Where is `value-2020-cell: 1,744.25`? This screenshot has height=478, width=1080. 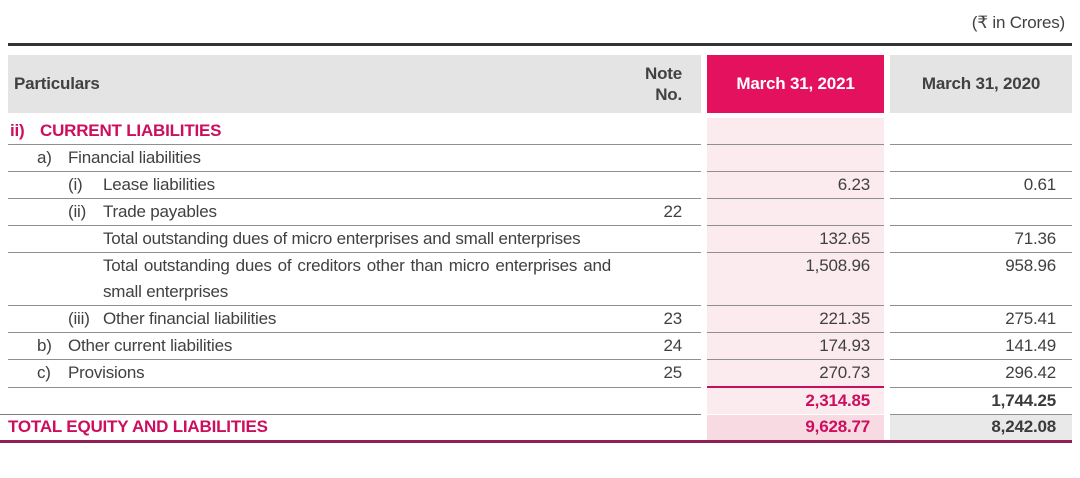
value-2020-cell: 1,744.25 is located at coordinates (981, 401).